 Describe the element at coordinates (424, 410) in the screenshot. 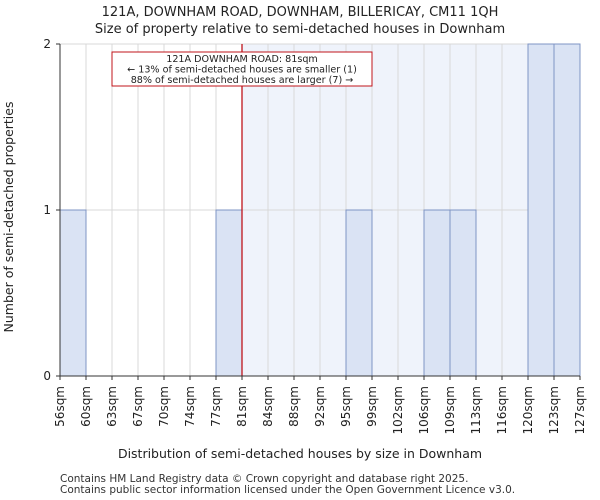

I see `x-tick-label: 106sqm` at that location.